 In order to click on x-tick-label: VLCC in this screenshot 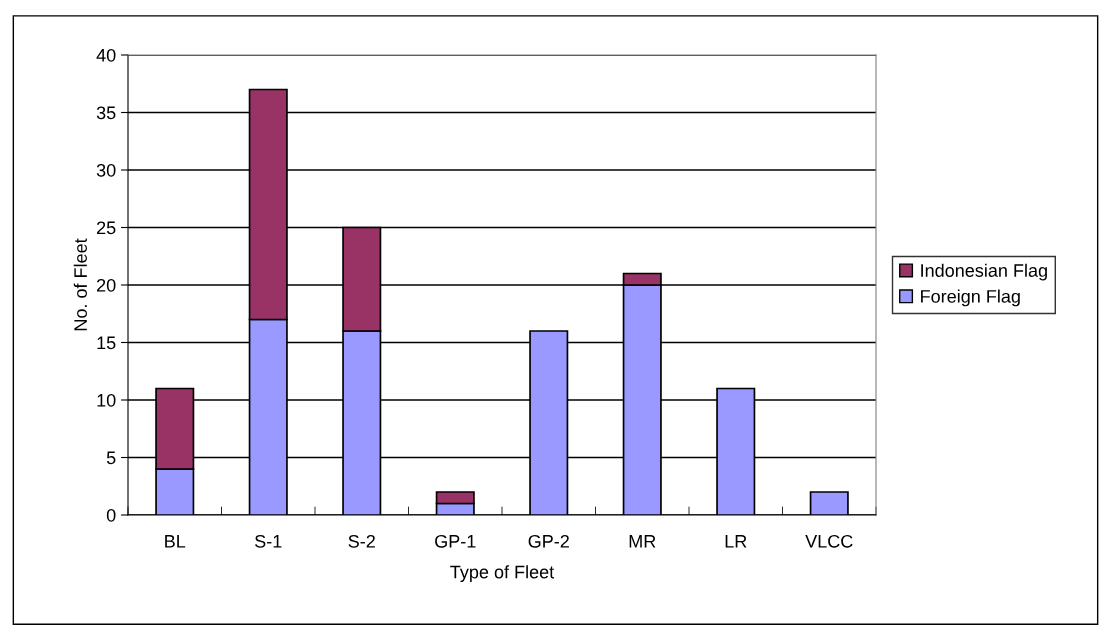, I will do `click(829, 541)`.